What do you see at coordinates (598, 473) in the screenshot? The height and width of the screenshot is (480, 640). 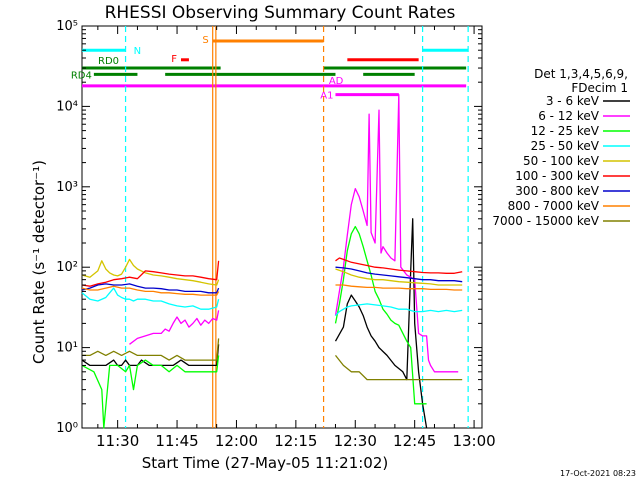 I see `timestamp: 17-Oct-2021 08:23` at bounding box center [598, 473].